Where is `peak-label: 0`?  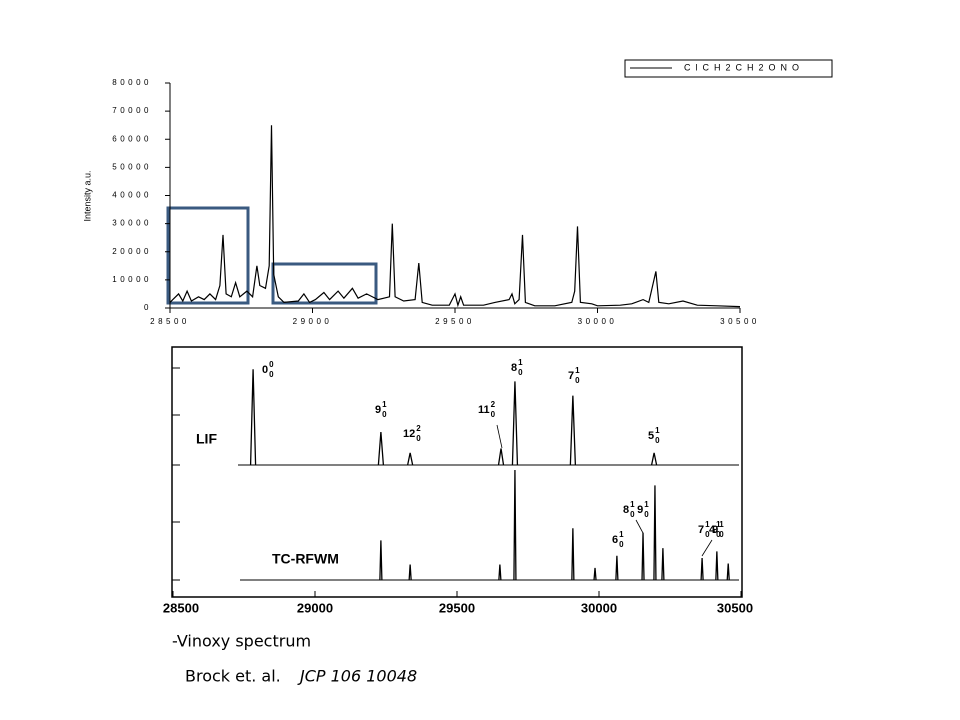
peak-label: 0 is located at coordinates (265, 370).